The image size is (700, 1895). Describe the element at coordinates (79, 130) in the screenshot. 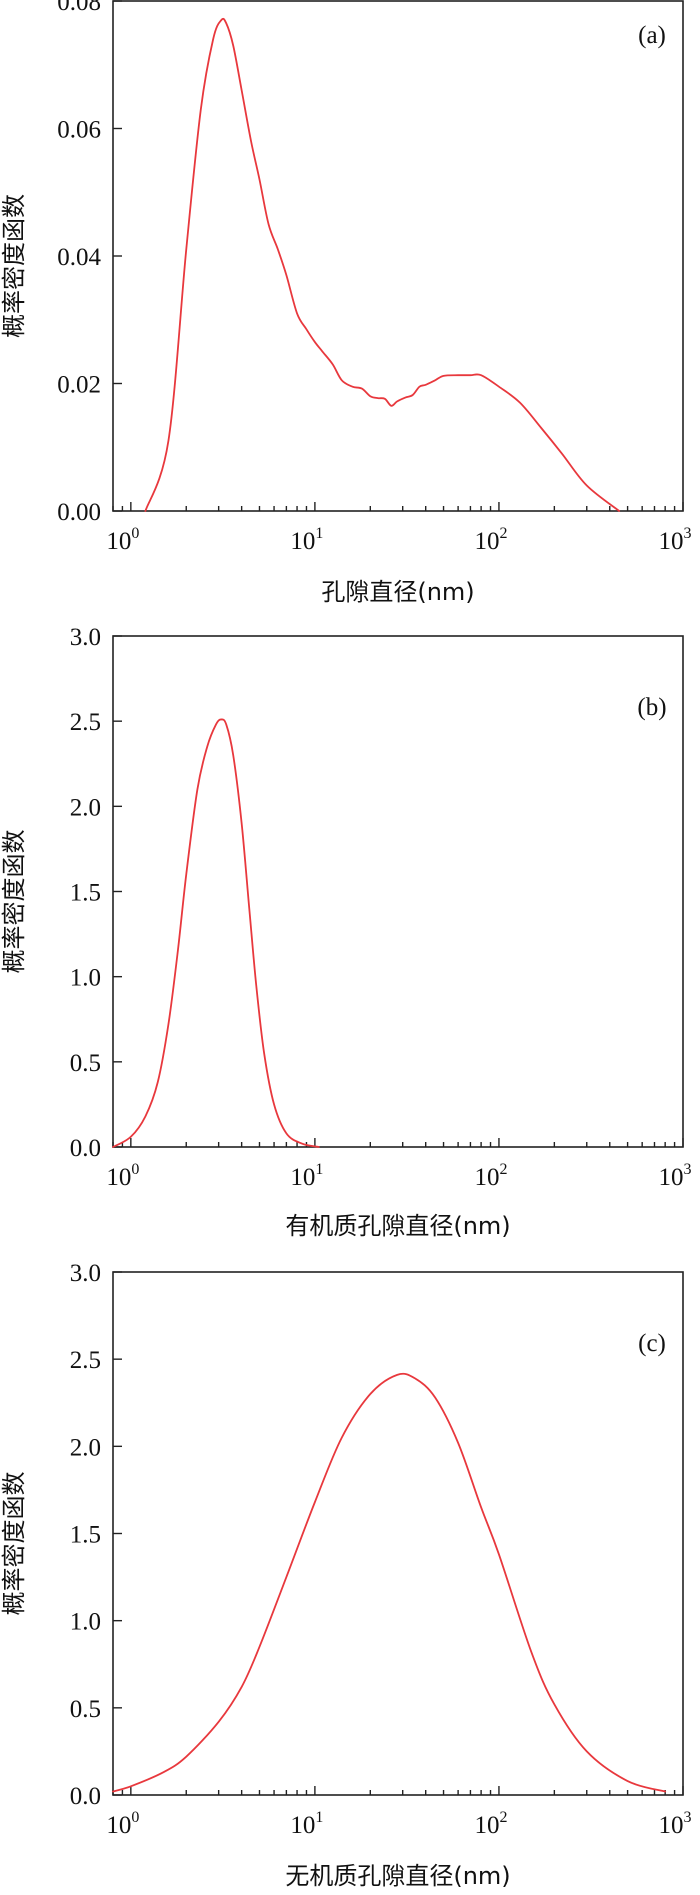

I see `y-tick-label: 0.06` at that location.